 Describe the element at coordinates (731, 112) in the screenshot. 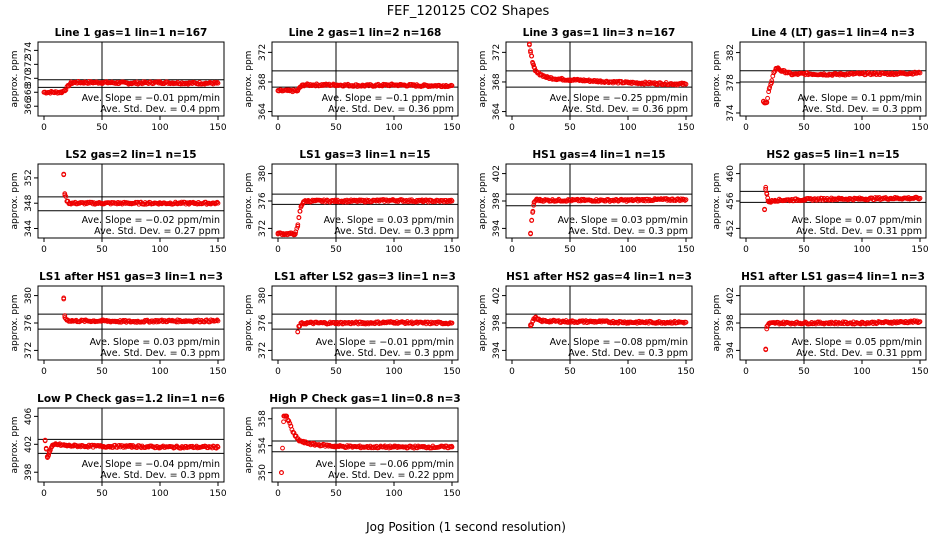

I see `y-tick-label: 374` at that location.